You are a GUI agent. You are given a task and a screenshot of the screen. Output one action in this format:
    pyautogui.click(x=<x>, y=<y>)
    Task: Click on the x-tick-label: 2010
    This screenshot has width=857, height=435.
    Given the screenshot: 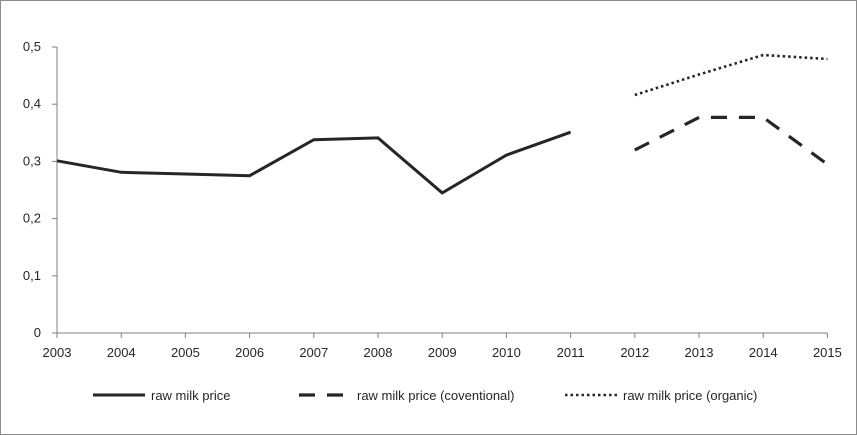 What is the action you would take?
    pyautogui.click(x=506, y=352)
    